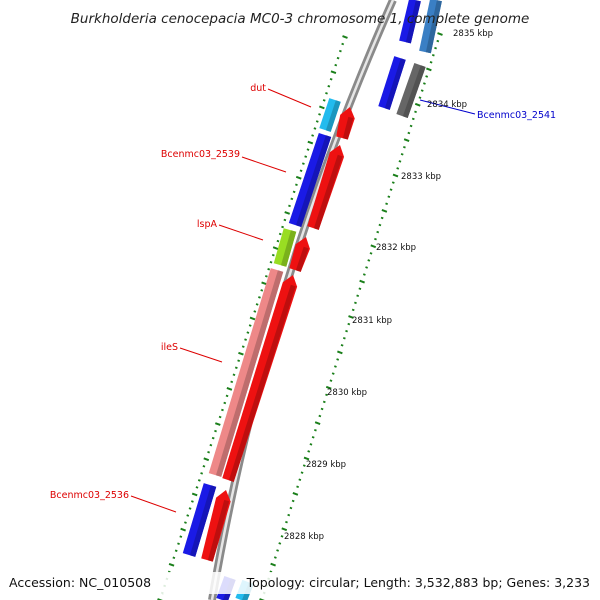 The image size is (600, 600). Describe the element at coordinates (203, 521) in the screenshot. I see `gene-bcenmc03-2536-reverse-shade` at that location.